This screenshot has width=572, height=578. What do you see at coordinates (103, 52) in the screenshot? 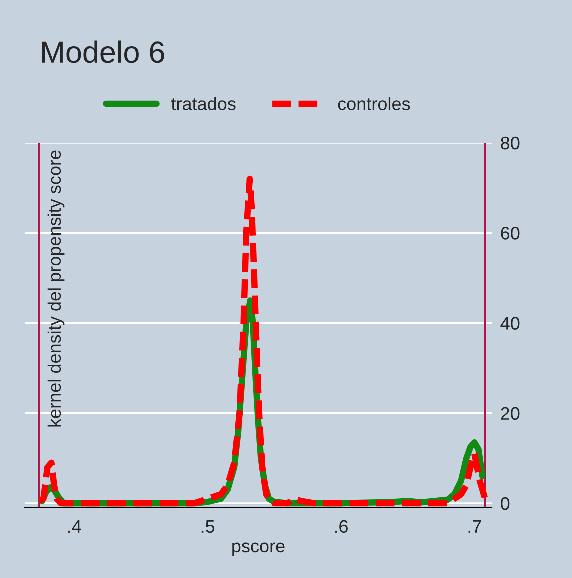
I see `chart-title: Modelo 6` at bounding box center [103, 52].